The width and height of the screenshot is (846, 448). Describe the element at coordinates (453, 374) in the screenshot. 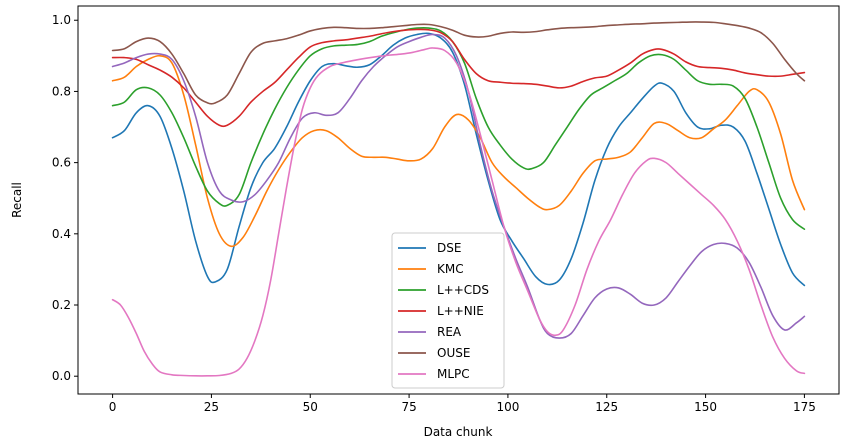

I see `legend-label: MLPC` at that location.